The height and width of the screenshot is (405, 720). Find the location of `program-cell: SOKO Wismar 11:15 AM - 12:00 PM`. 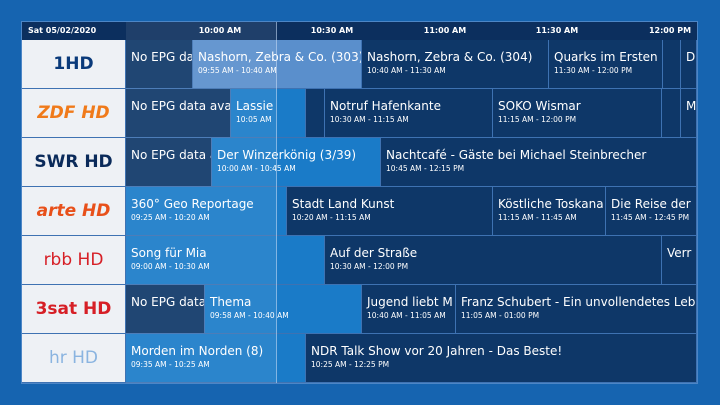

program-cell: SOKO Wismar 11:15 AM - 12:00 PM is located at coordinates (577, 113).